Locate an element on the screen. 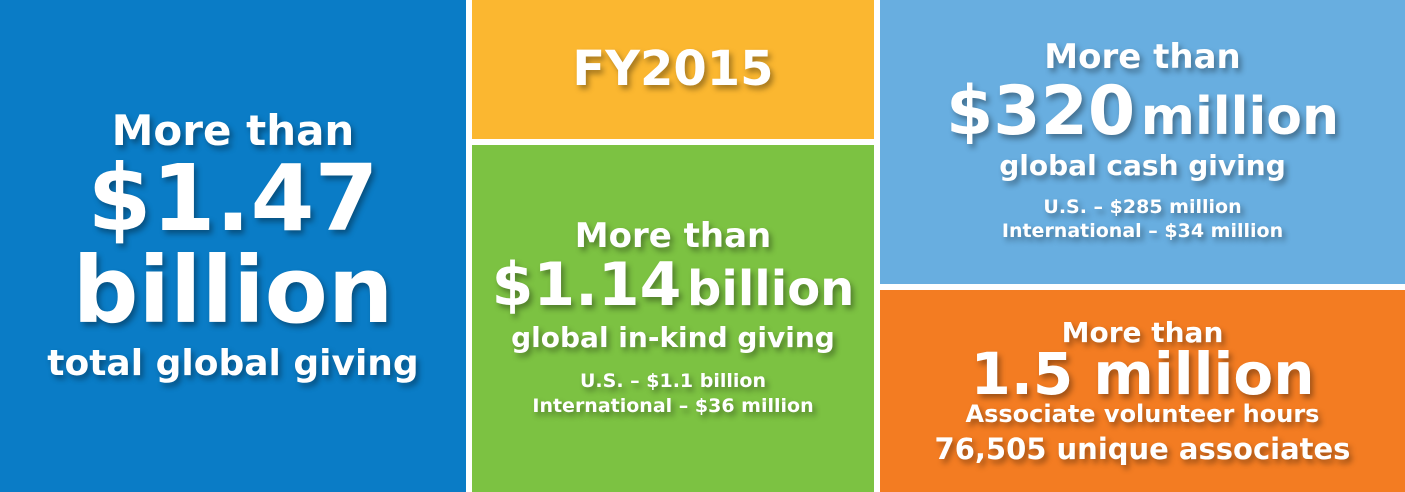 The width and height of the screenshot is (1405, 492). amount: 1.5 million is located at coordinates (1142, 374).